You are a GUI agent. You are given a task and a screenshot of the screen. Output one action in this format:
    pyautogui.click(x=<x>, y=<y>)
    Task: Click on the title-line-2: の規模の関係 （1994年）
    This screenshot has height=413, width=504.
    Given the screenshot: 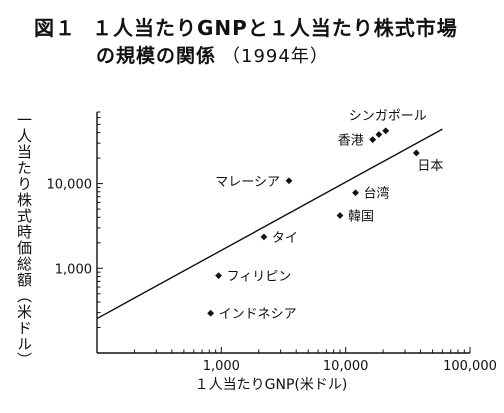 What is the action you would take?
    pyautogui.click(x=246, y=56)
    